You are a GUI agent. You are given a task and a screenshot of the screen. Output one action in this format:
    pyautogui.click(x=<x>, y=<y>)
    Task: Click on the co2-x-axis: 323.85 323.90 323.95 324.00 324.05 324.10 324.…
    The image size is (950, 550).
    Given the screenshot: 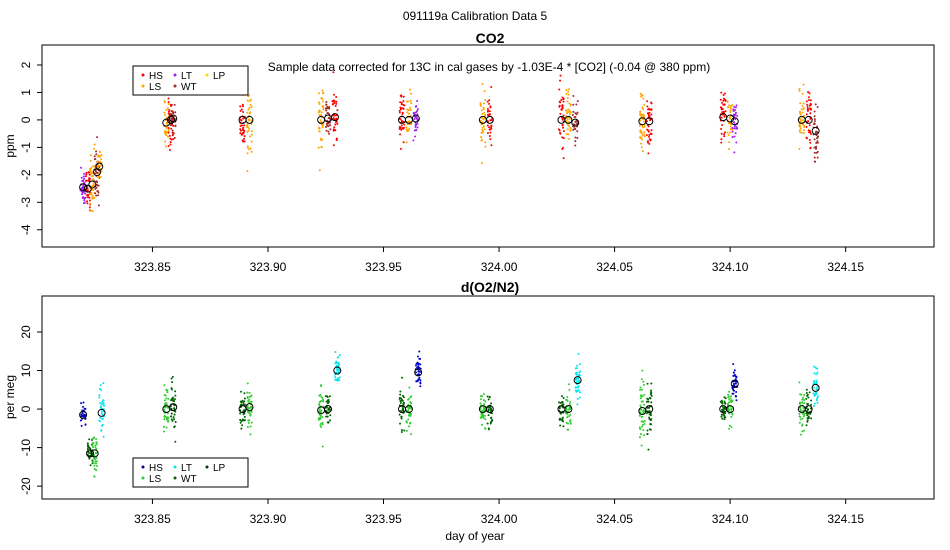 What is the action you would take?
    pyautogui.click(x=499, y=260)
    